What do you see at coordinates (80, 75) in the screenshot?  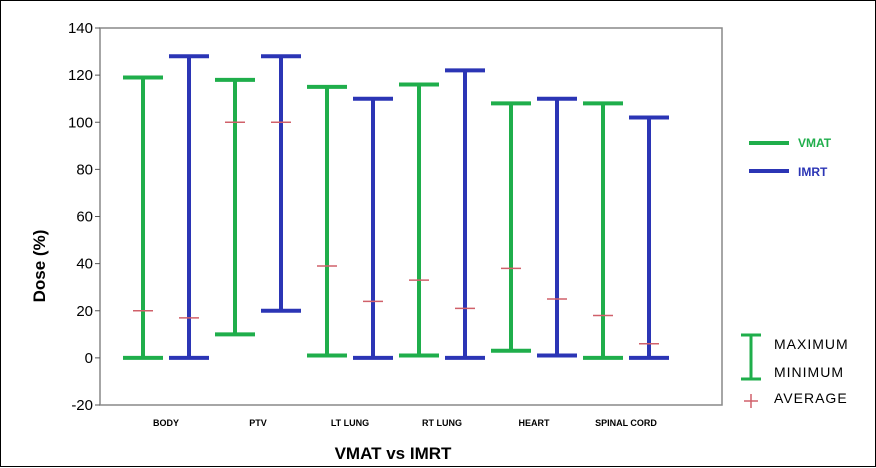 I see `y-tick-label: 120` at bounding box center [80, 75].